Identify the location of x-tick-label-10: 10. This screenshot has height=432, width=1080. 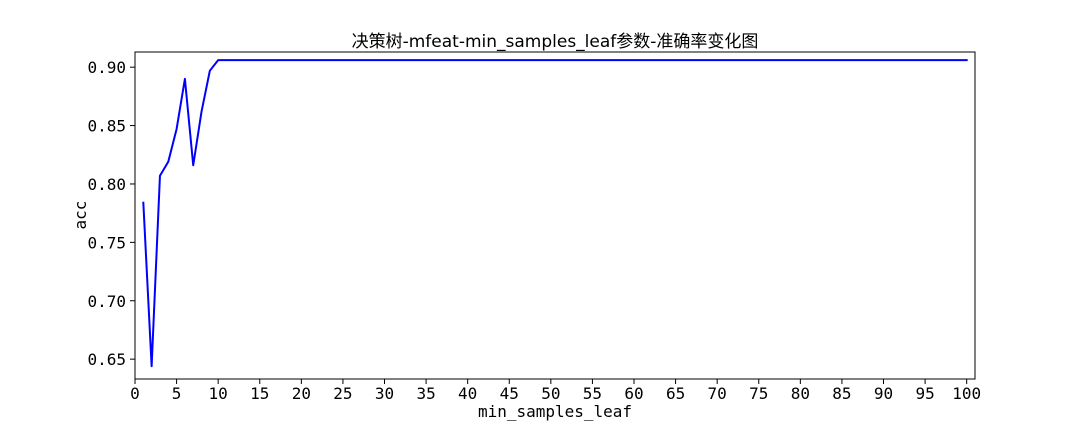
(218, 393).